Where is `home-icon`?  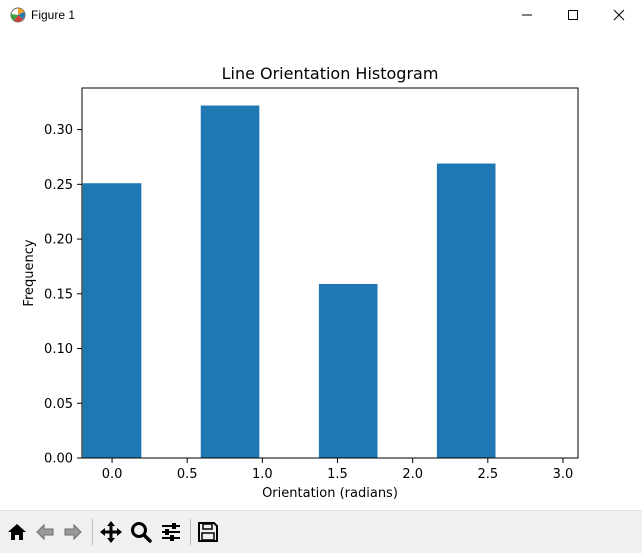
home-icon is located at coordinates (17, 532).